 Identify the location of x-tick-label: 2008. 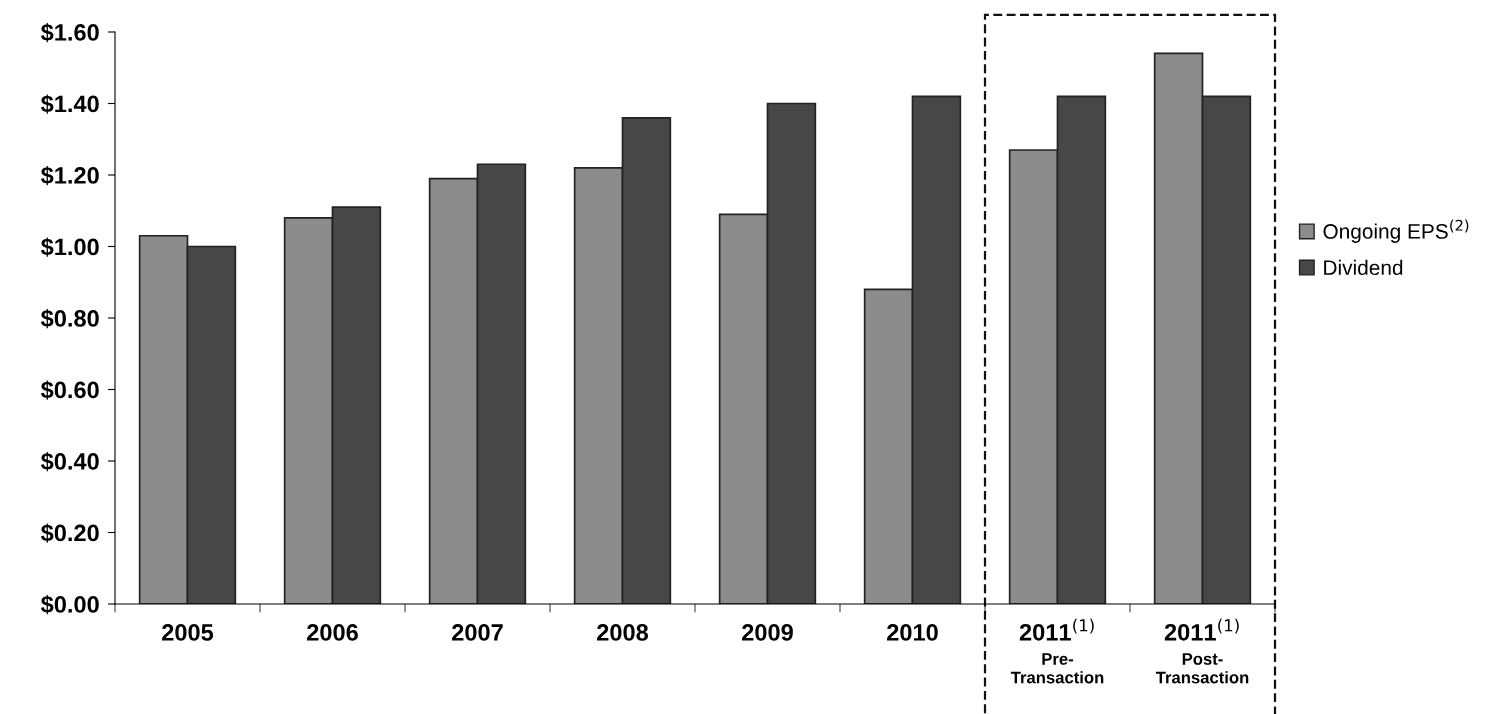
(623, 632).